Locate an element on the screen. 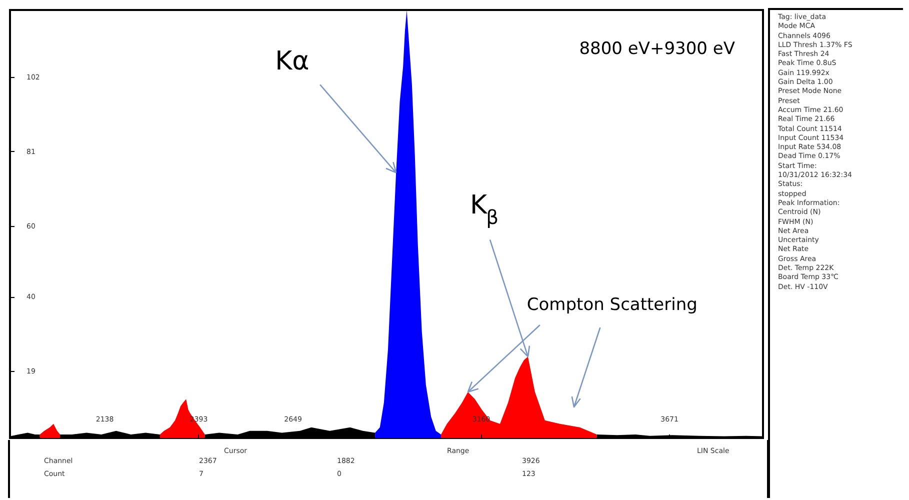 The image size is (909, 500). annotation: Compton Scattering is located at coordinates (612, 305).